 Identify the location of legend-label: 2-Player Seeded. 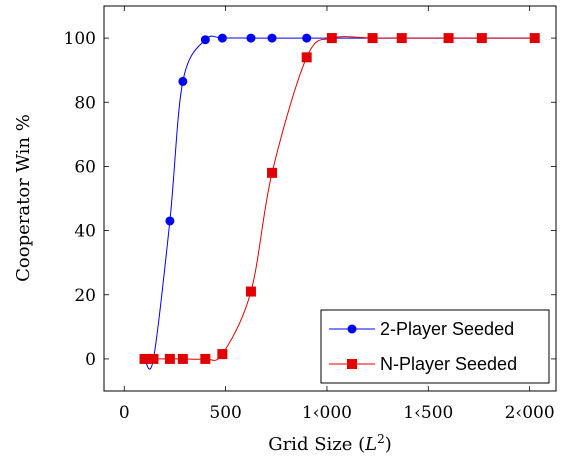
(447, 329).